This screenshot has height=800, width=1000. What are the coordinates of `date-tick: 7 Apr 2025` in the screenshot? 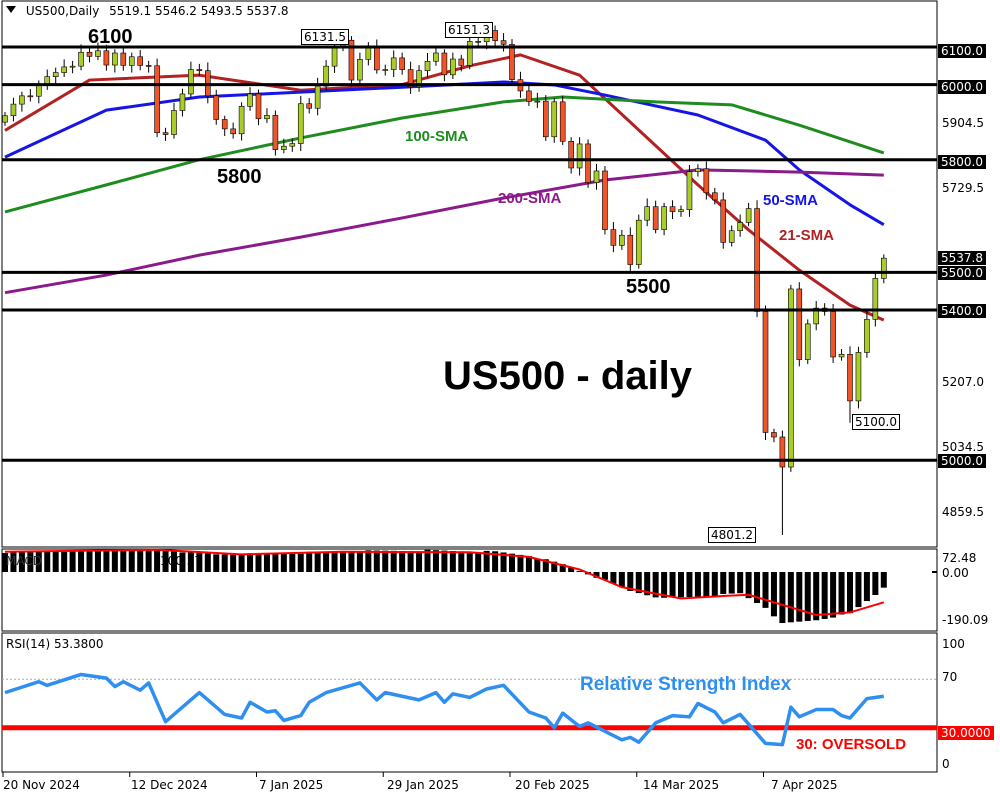 It's located at (804, 785).